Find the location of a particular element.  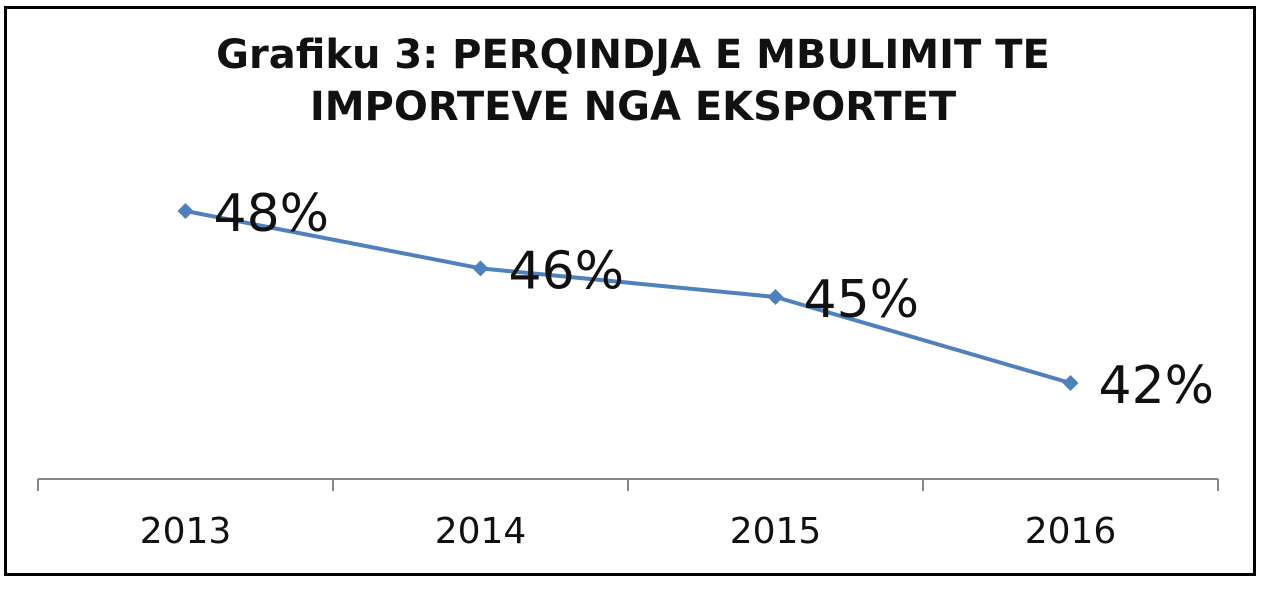

data-point-2016 is located at coordinates (1070, 383).